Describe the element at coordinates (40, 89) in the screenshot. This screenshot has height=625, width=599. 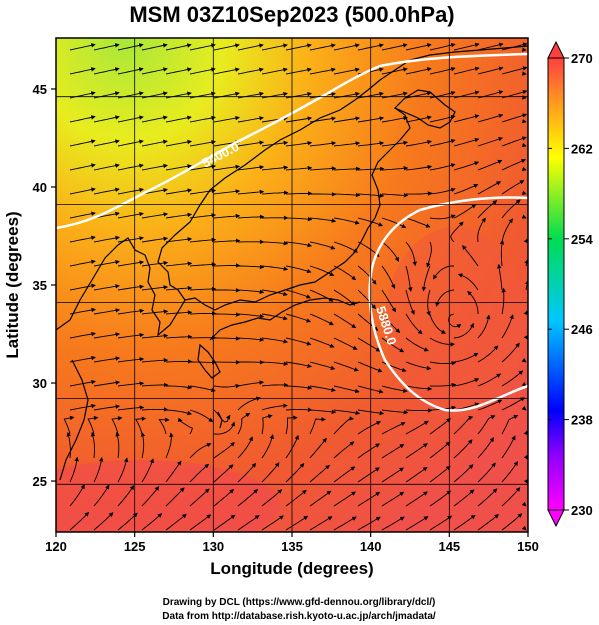
I see `y-tick-label: 45` at that location.